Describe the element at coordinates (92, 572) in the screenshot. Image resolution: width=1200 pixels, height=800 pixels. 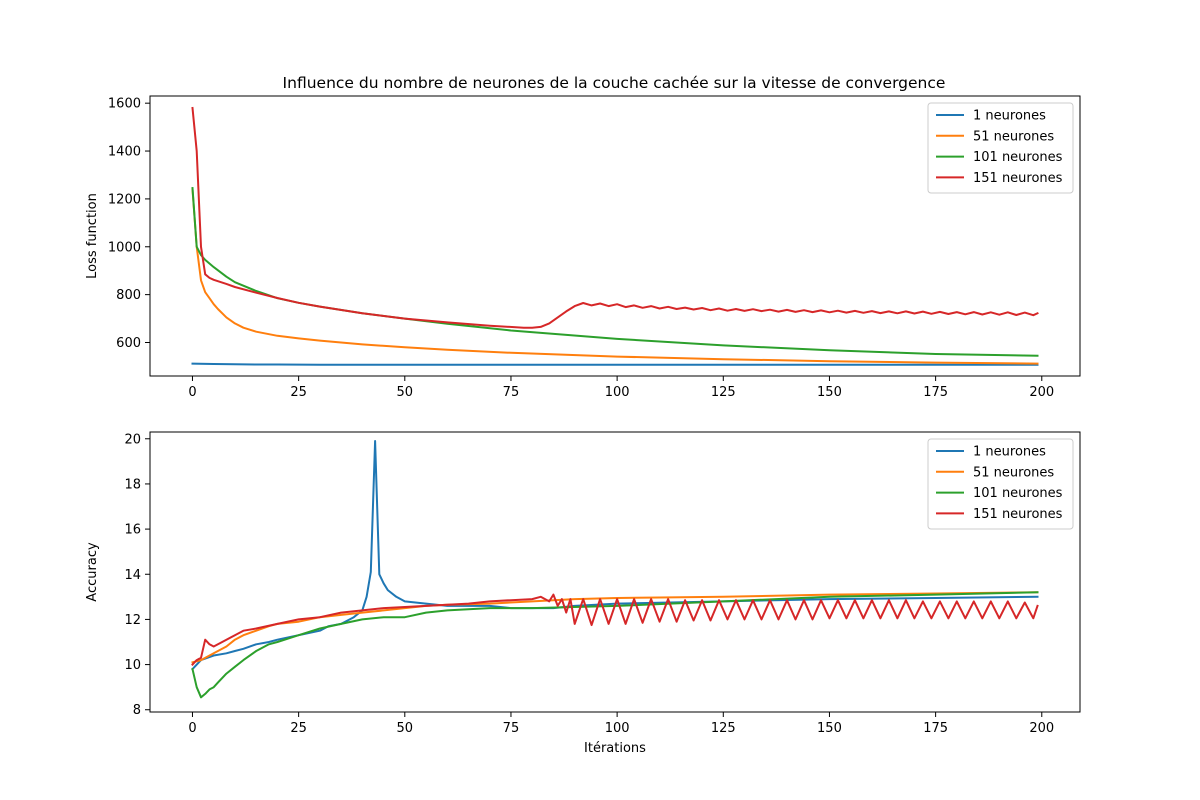
I see `y-axis-label: Accuracy` at that location.